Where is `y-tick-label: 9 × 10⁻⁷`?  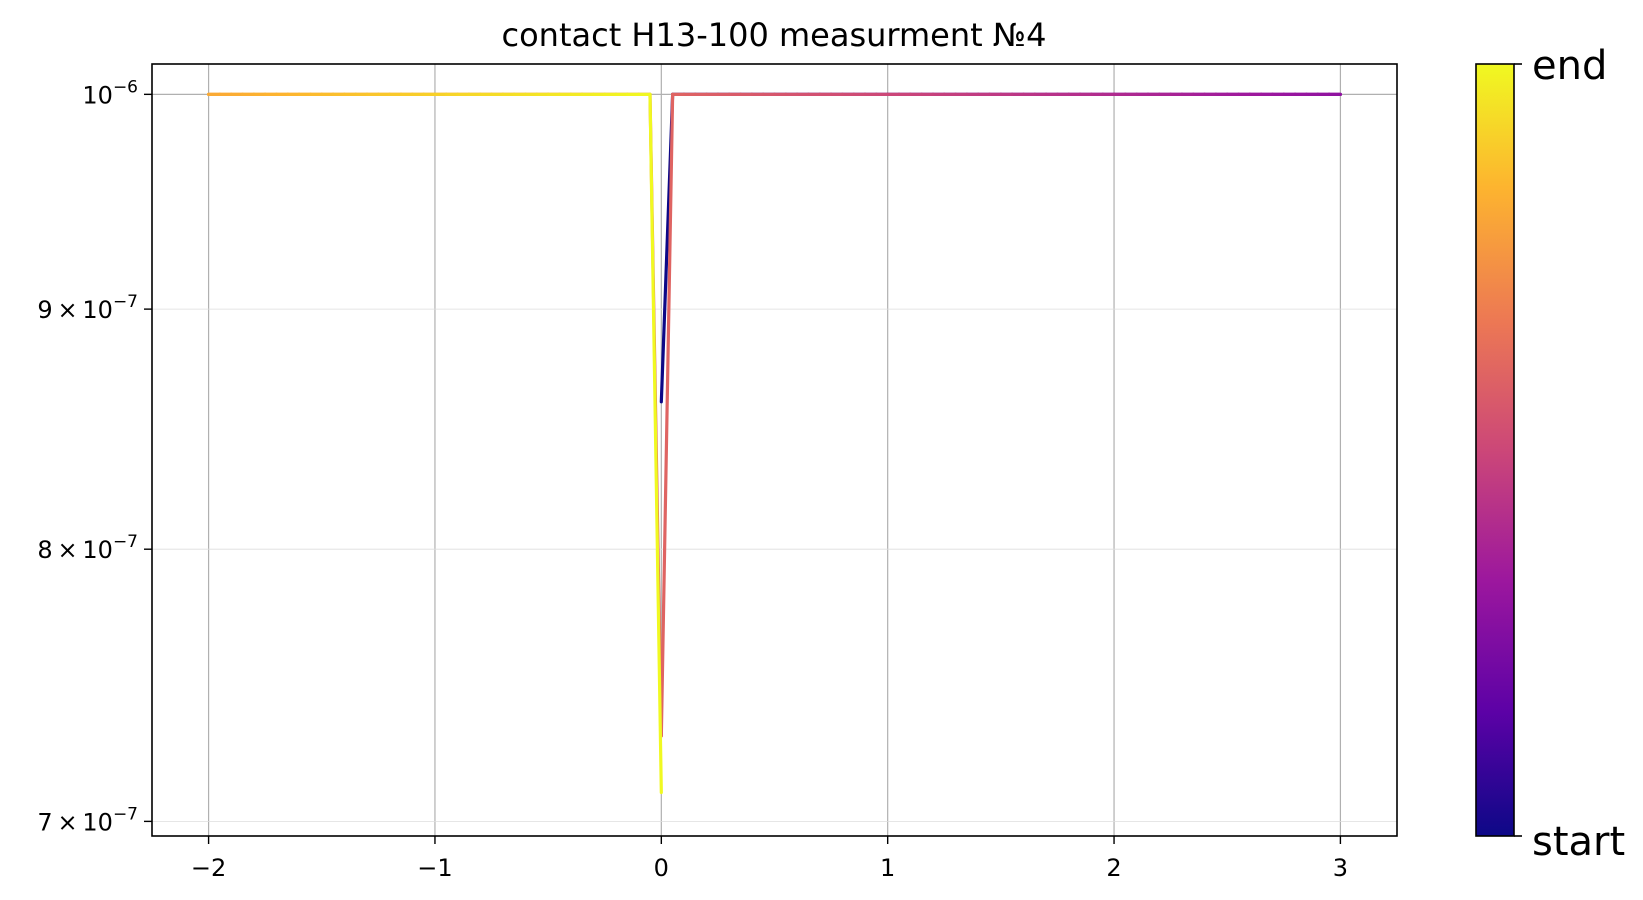
y-tick-label: 9 × 10⁻⁷ is located at coordinates (87, 308).